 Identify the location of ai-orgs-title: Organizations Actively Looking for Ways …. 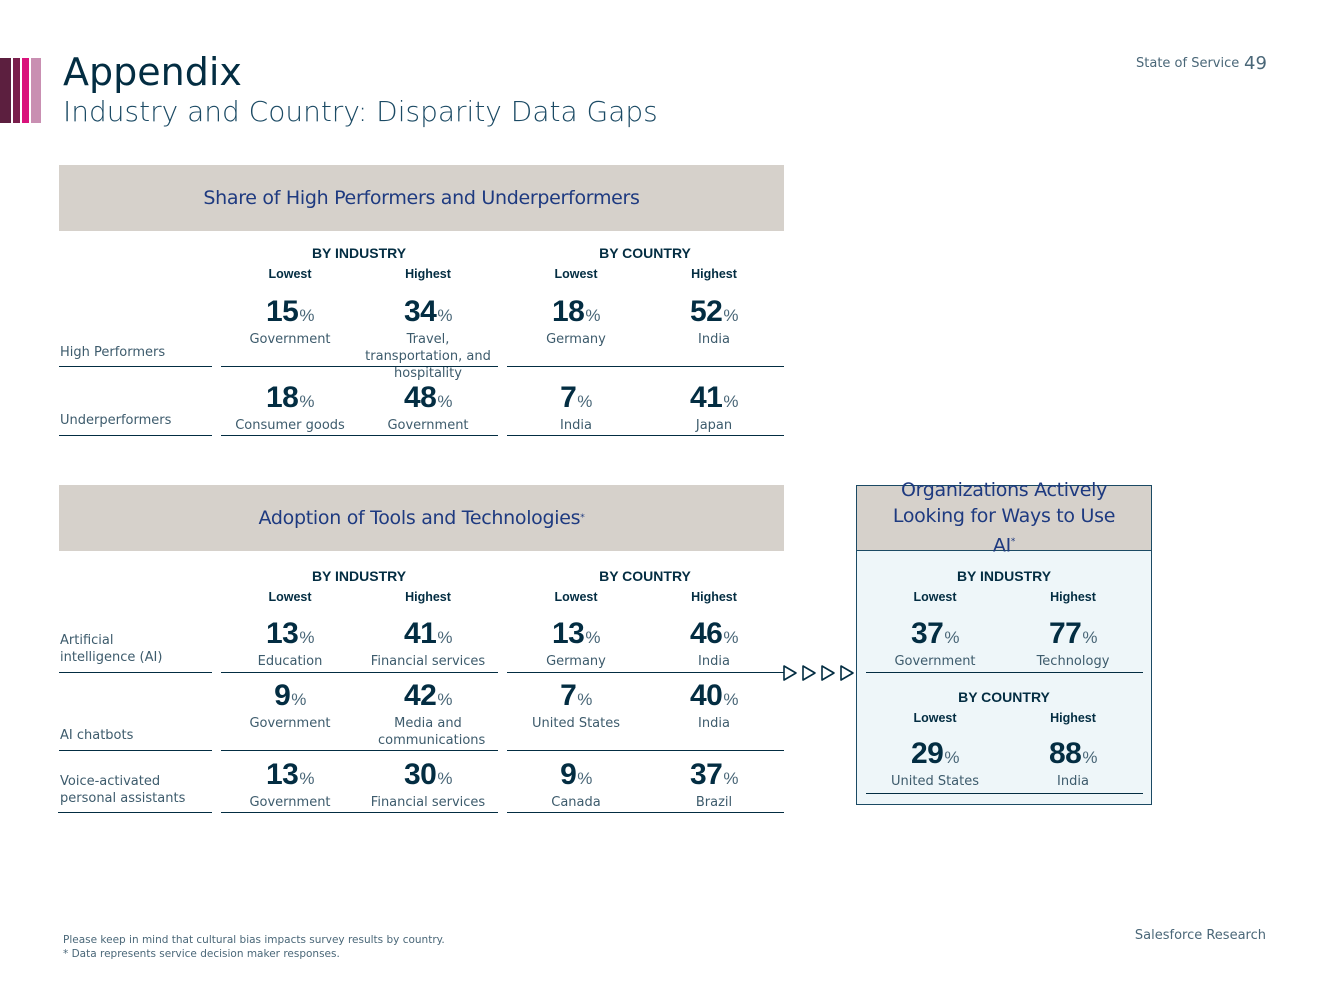
(1004, 518).